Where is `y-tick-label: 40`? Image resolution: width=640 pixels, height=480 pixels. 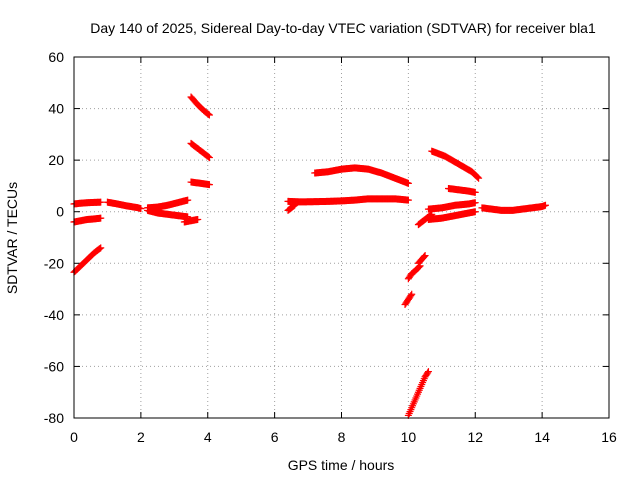
y-tick-label: 40 is located at coordinates (56, 109).